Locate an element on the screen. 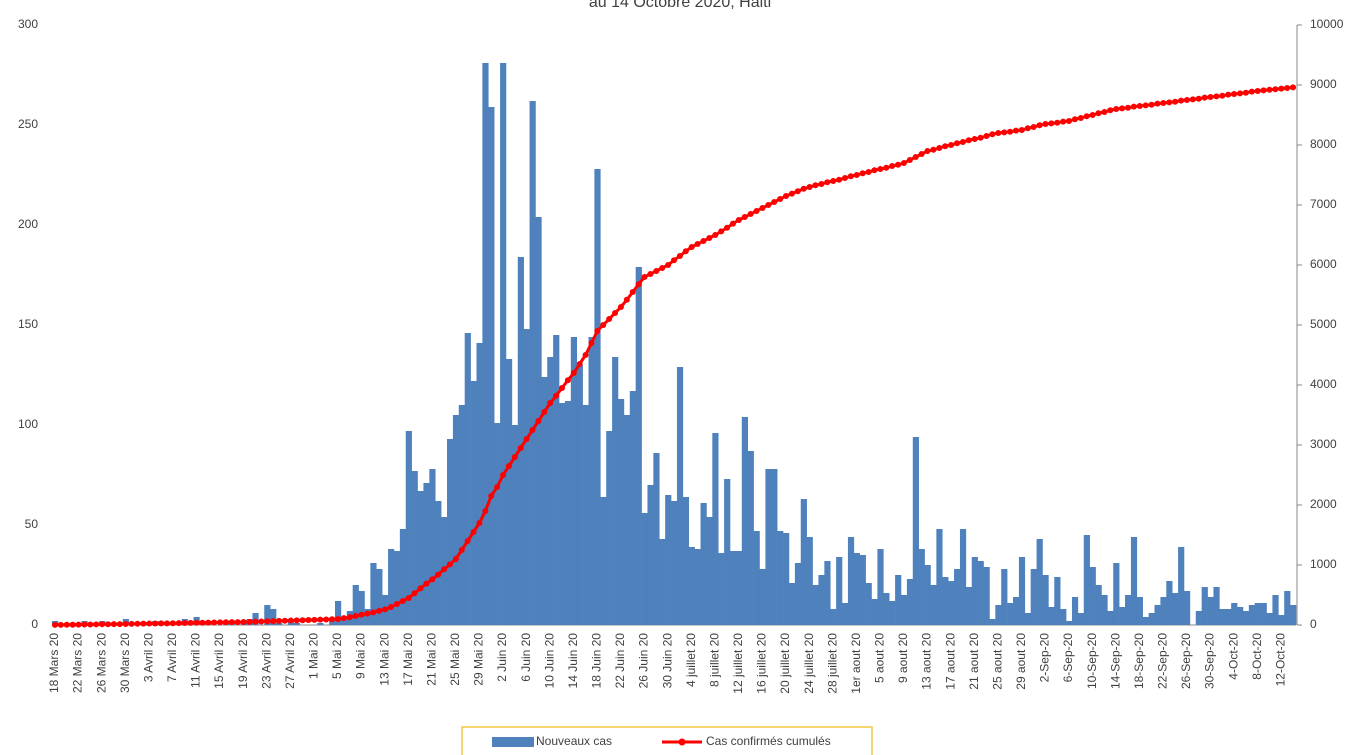 The image size is (1364, 755). y-tick-label: 150 is located at coordinates (28, 324).